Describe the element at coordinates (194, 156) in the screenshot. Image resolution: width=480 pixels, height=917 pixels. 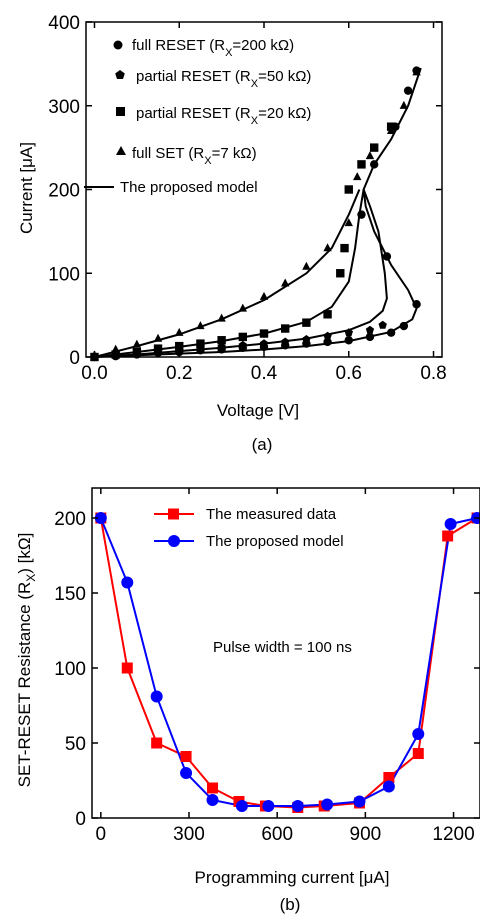
I see `legend-label-full-set: full SET (RX=7 kΩ)` at that location.